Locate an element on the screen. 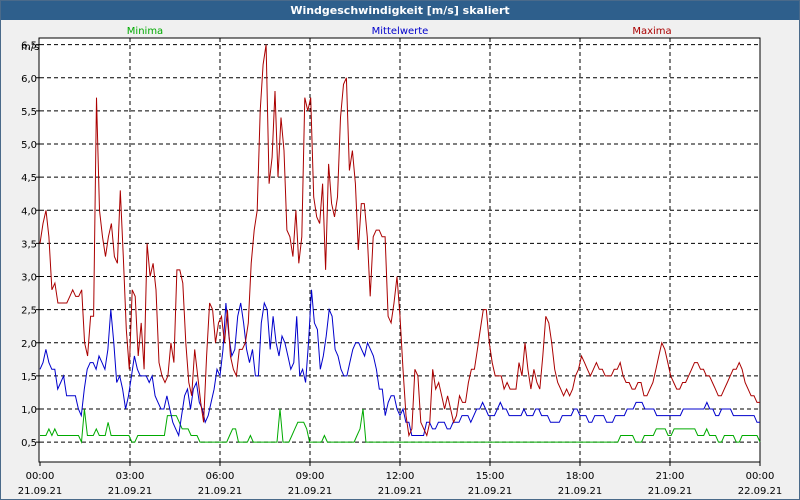  chart-title: Windgeschwindigkeit [m/s] skaliert is located at coordinates (400, 10).